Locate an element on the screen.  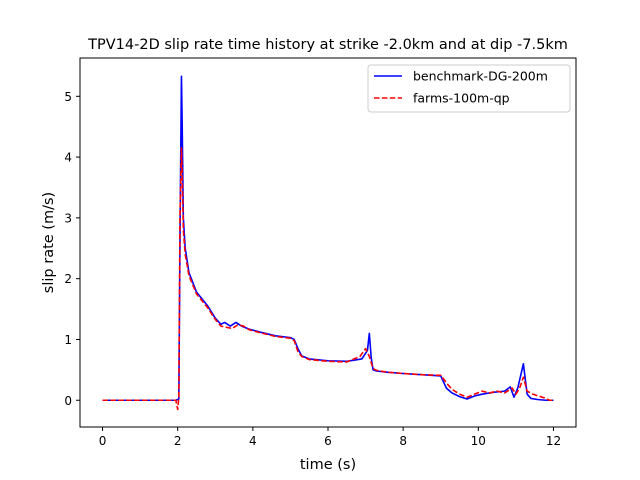
legend-box is located at coordinates (469, 88).